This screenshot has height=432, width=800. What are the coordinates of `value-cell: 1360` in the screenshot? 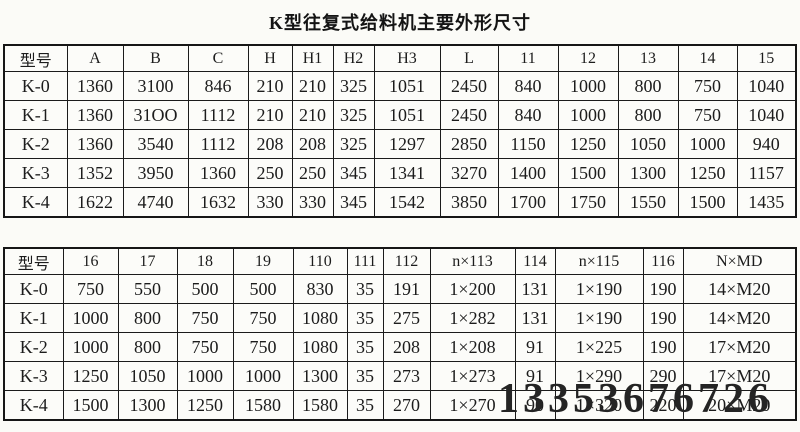 It's located at (95, 86).